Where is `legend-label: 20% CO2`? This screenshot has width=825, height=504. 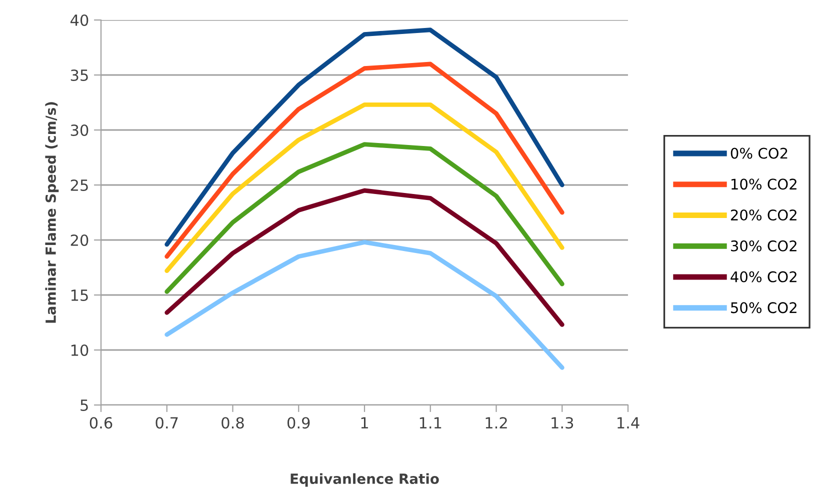 legend-label: 20% CO2 is located at coordinates (763, 215).